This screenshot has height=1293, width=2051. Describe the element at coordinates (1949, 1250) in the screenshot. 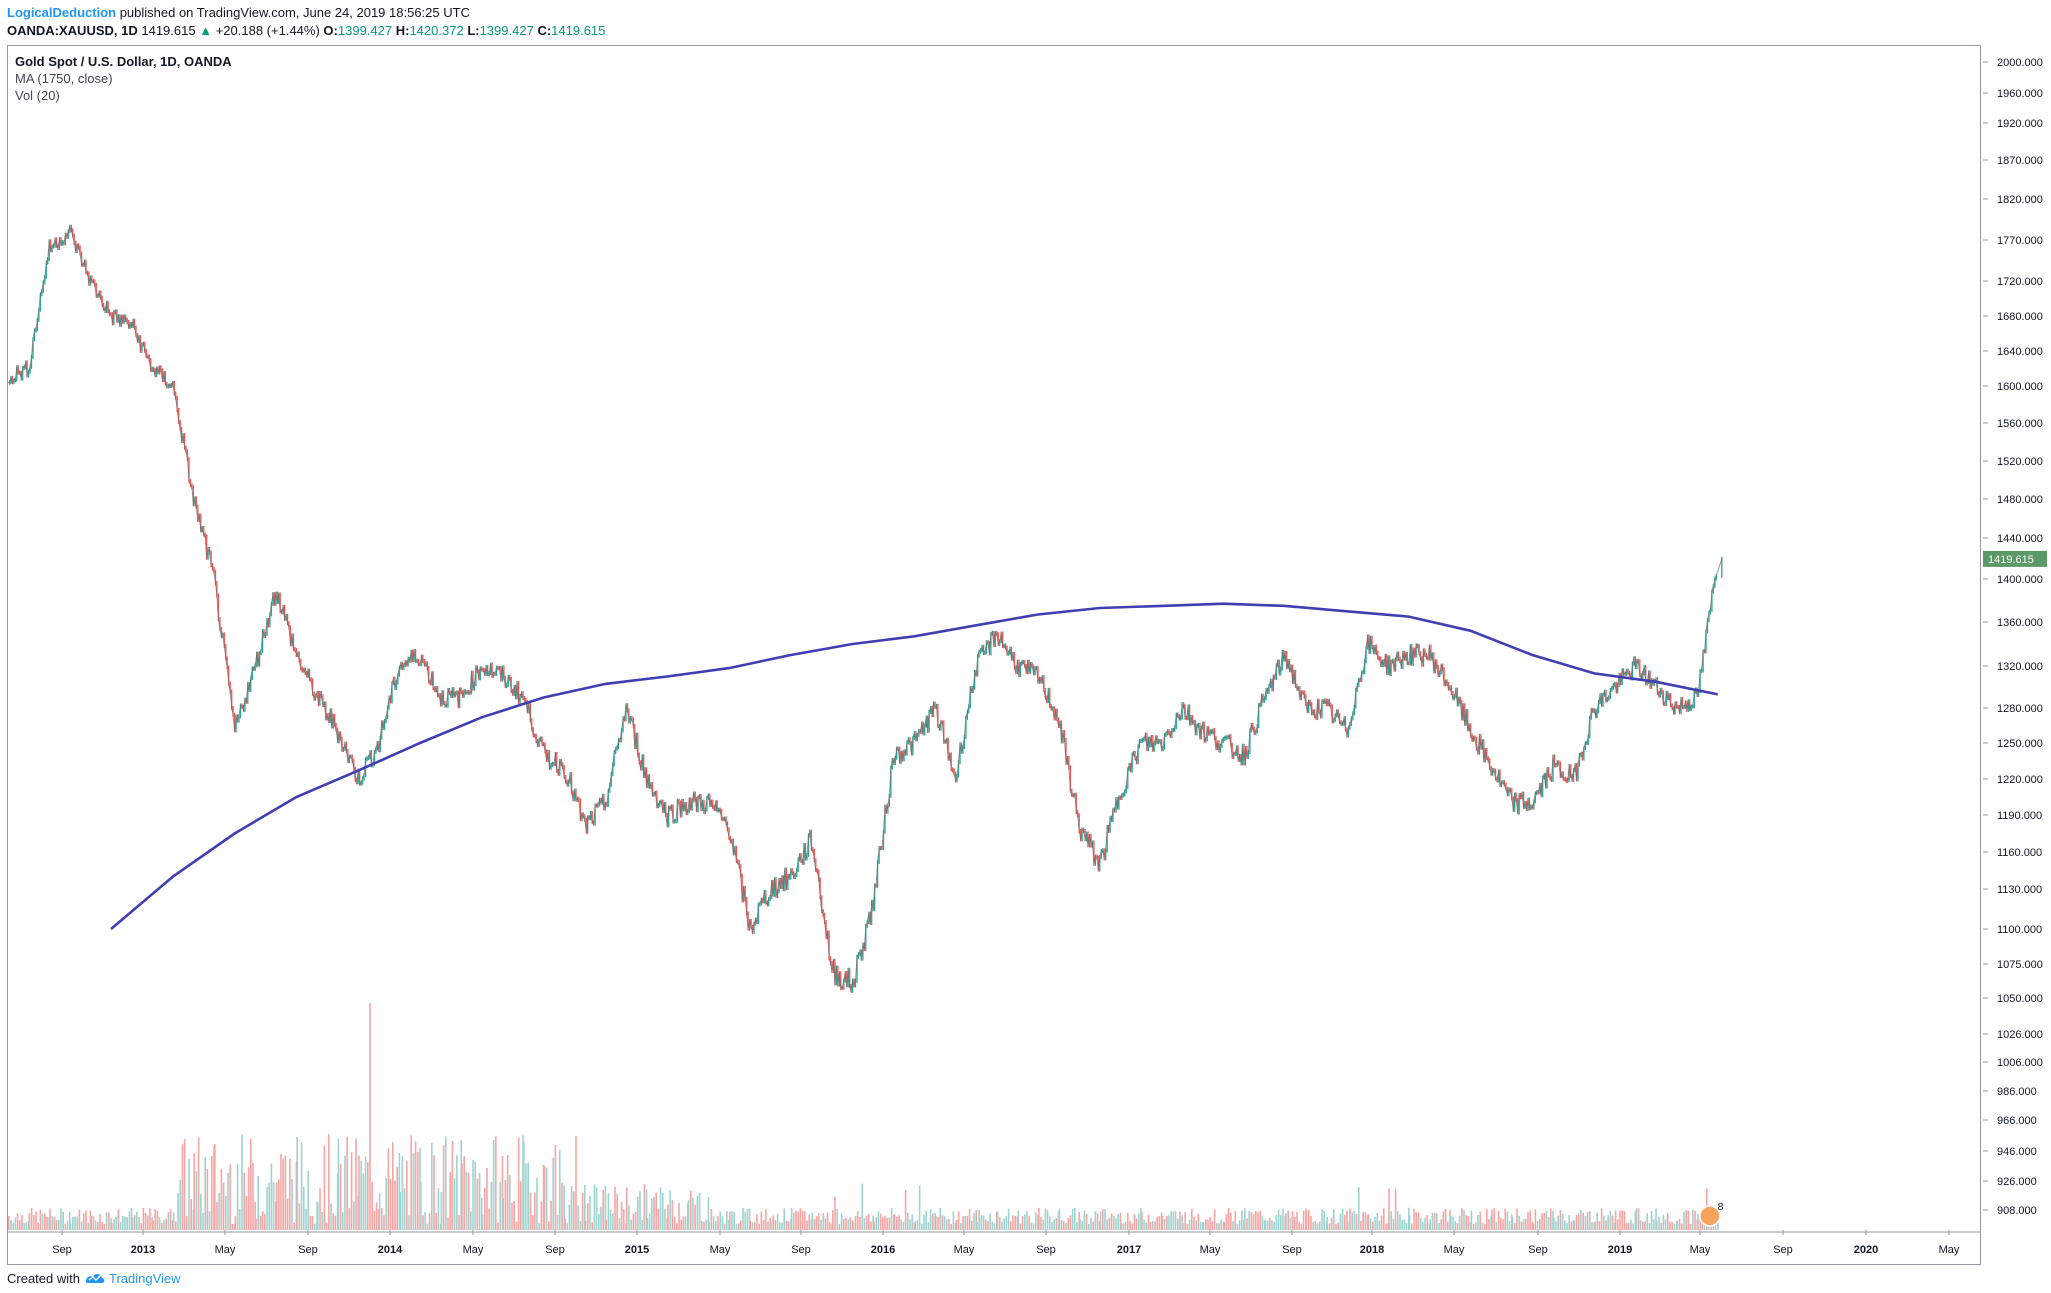

I see `x-tick-label: May` at that location.